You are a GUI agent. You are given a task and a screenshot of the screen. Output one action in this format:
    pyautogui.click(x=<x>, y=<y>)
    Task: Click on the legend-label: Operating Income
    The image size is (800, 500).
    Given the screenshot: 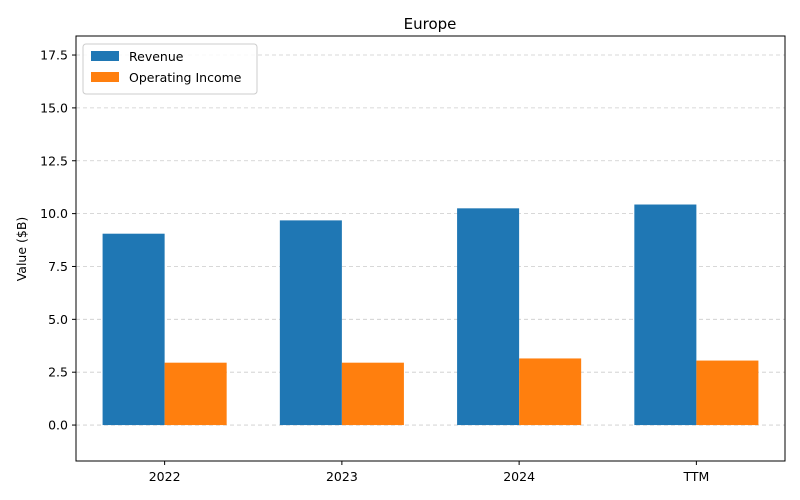 What is the action you would take?
    pyautogui.click(x=185, y=77)
    